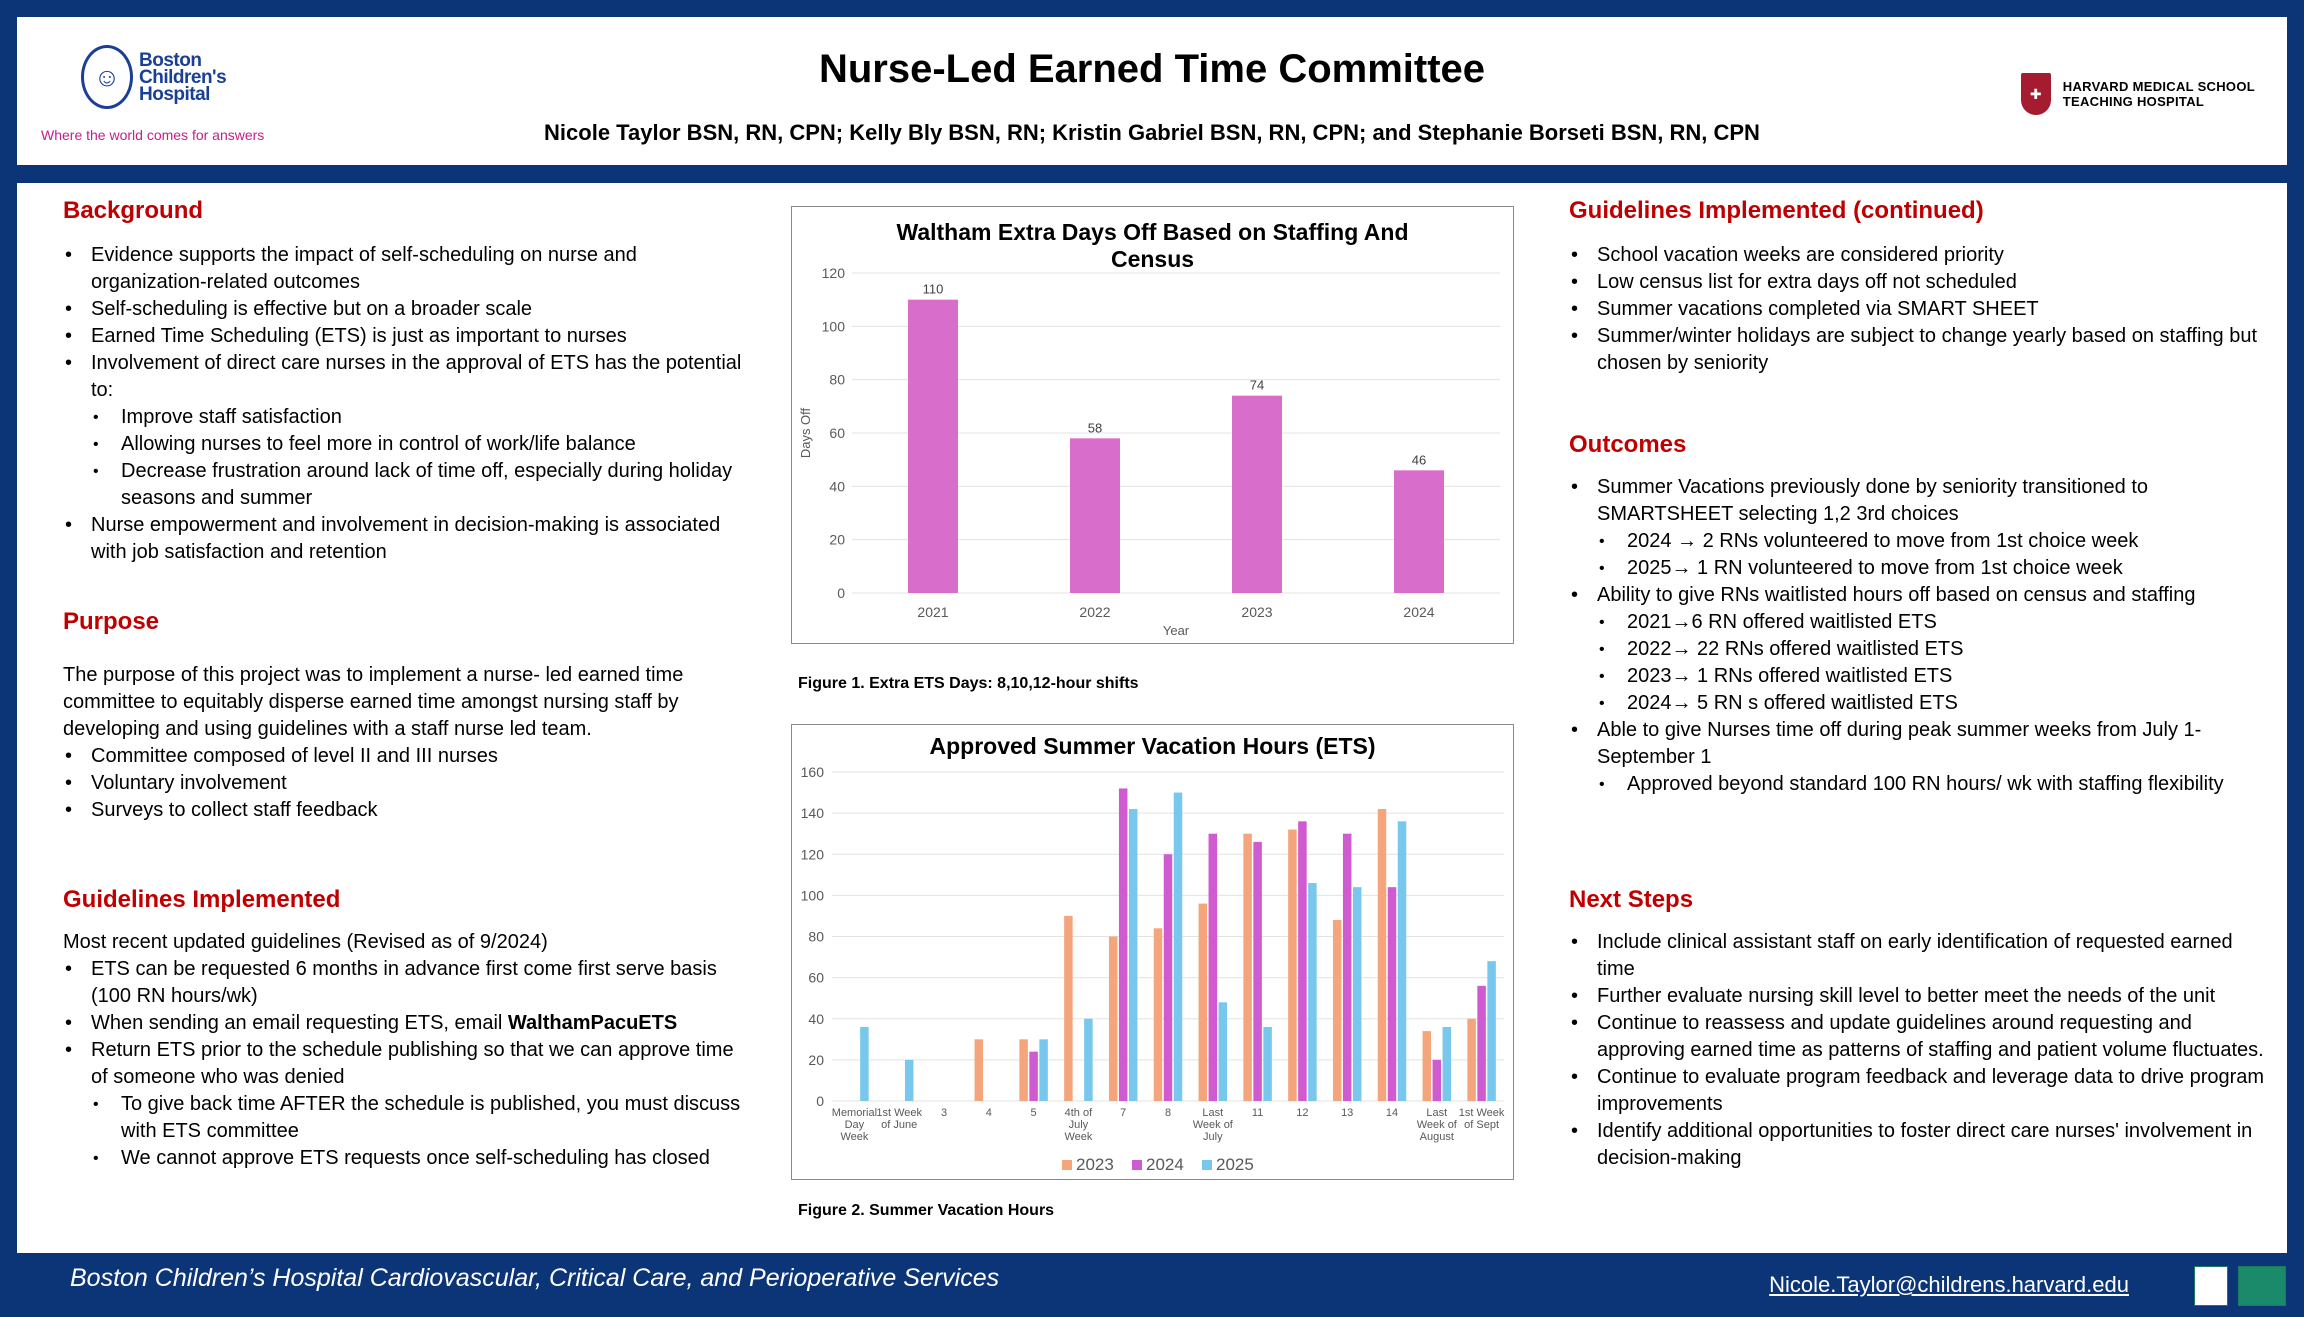 The image size is (2304, 1317). I want to click on logo-line-3: Hospital, so click(174, 94).